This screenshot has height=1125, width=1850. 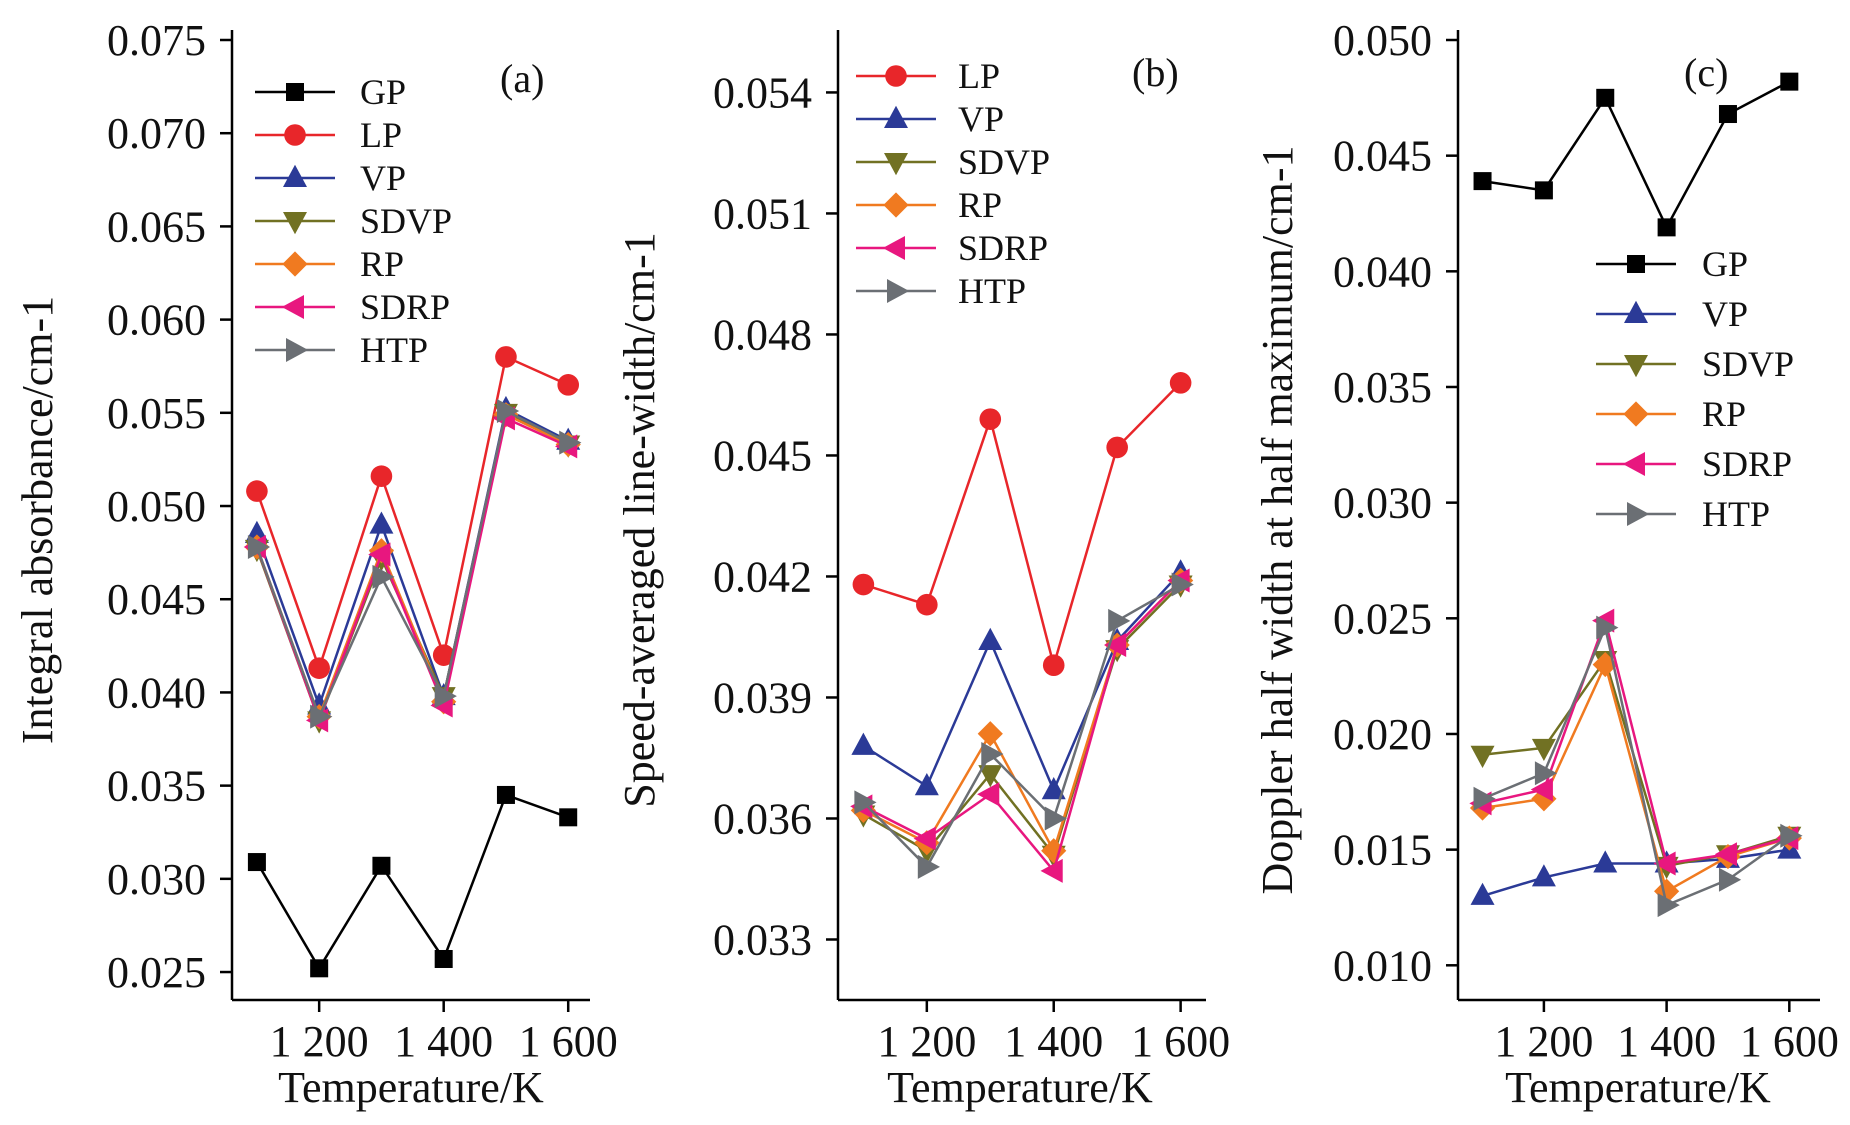 I want to click on y-tick-label: 0.030, so click(x=1382, y=503).